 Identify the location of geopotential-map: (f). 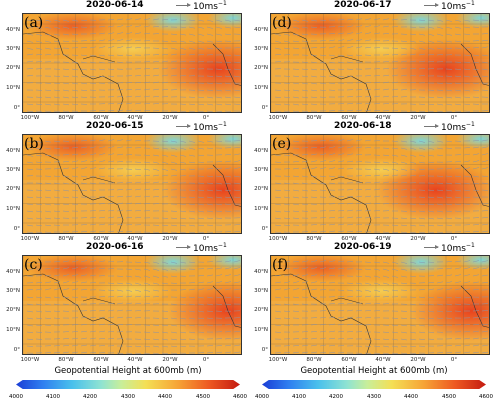
(380, 305).